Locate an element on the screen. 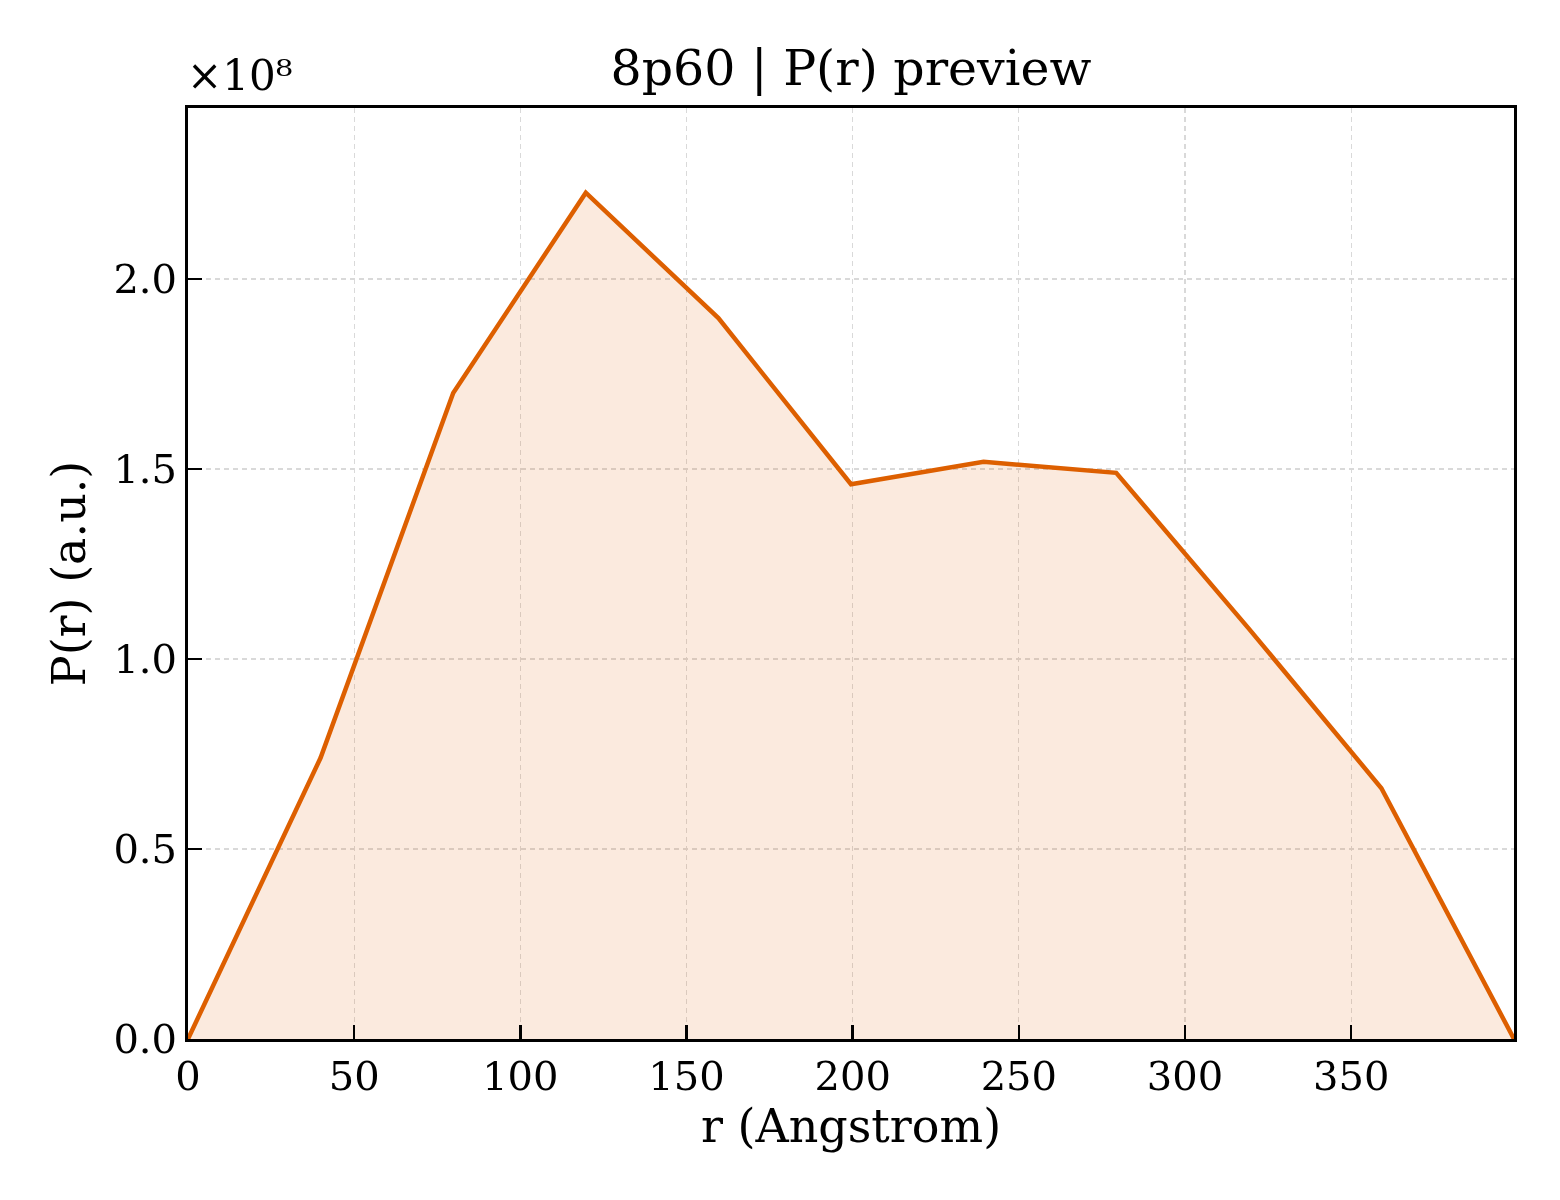 The height and width of the screenshot is (1200, 1560). x-tick-label: 50 is located at coordinates (354, 1076).